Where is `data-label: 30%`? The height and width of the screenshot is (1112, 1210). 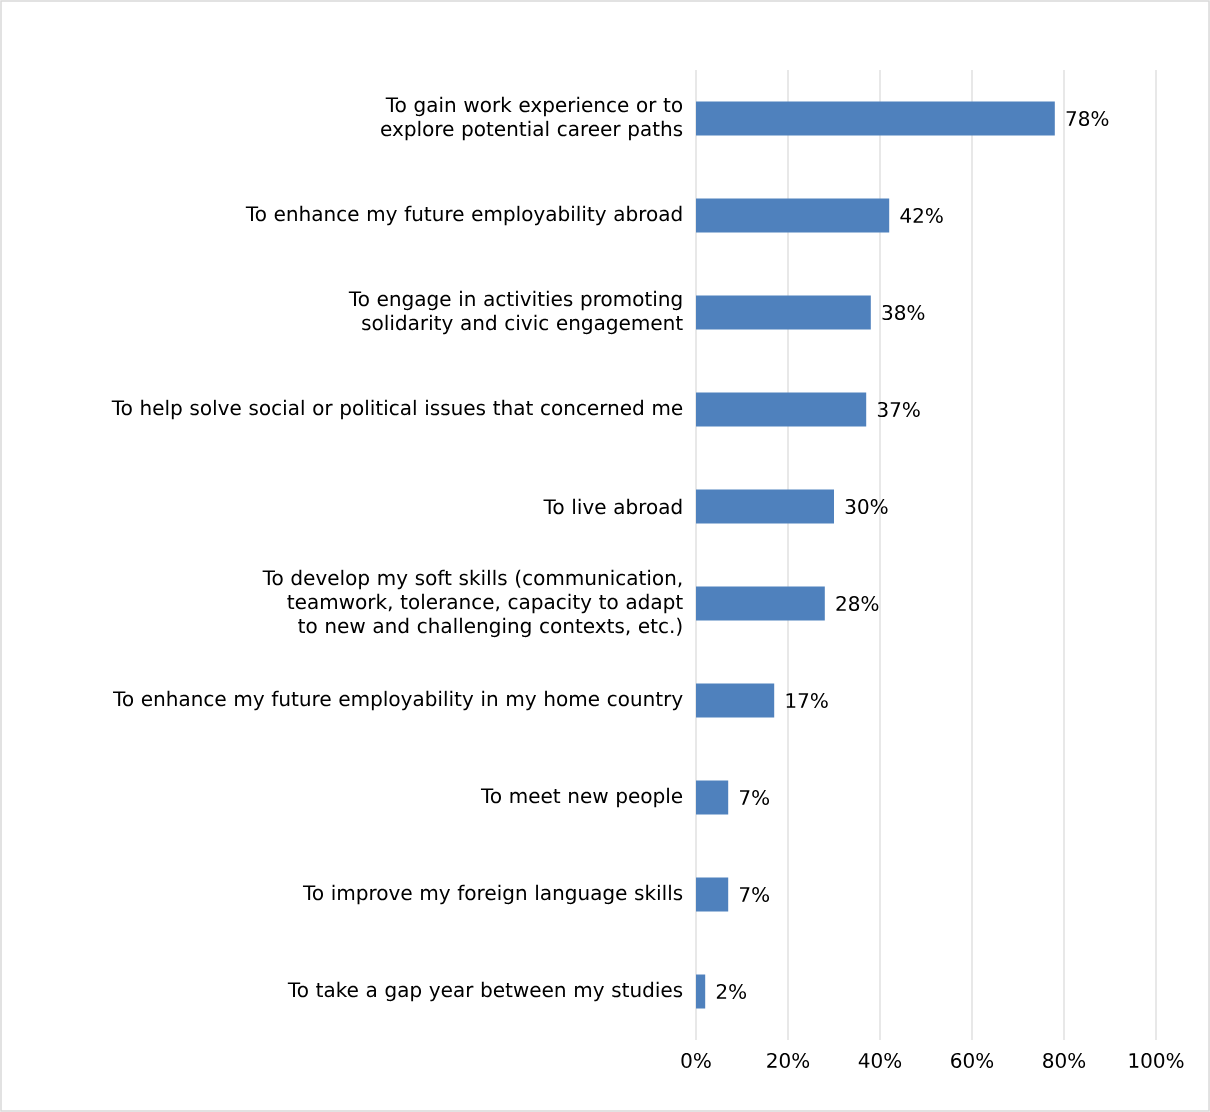
data-label: 30% is located at coordinates (866, 506).